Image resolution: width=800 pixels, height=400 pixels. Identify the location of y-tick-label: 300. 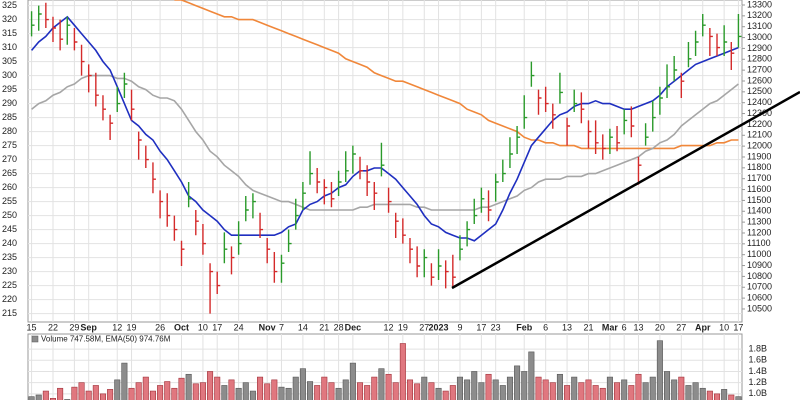
(9, 75).